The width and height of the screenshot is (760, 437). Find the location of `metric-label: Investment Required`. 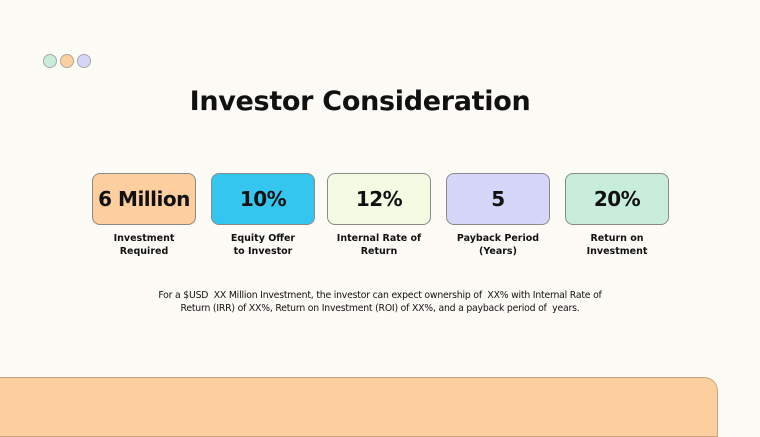

metric-label: Investment Required is located at coordinates (144, 245).